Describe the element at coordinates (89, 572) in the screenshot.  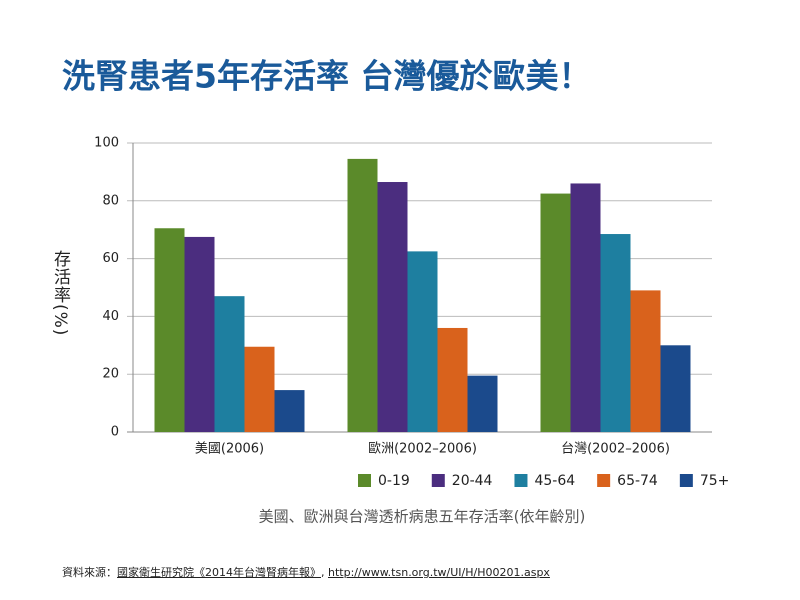
I see `source-label: 資料來源：` at that location.